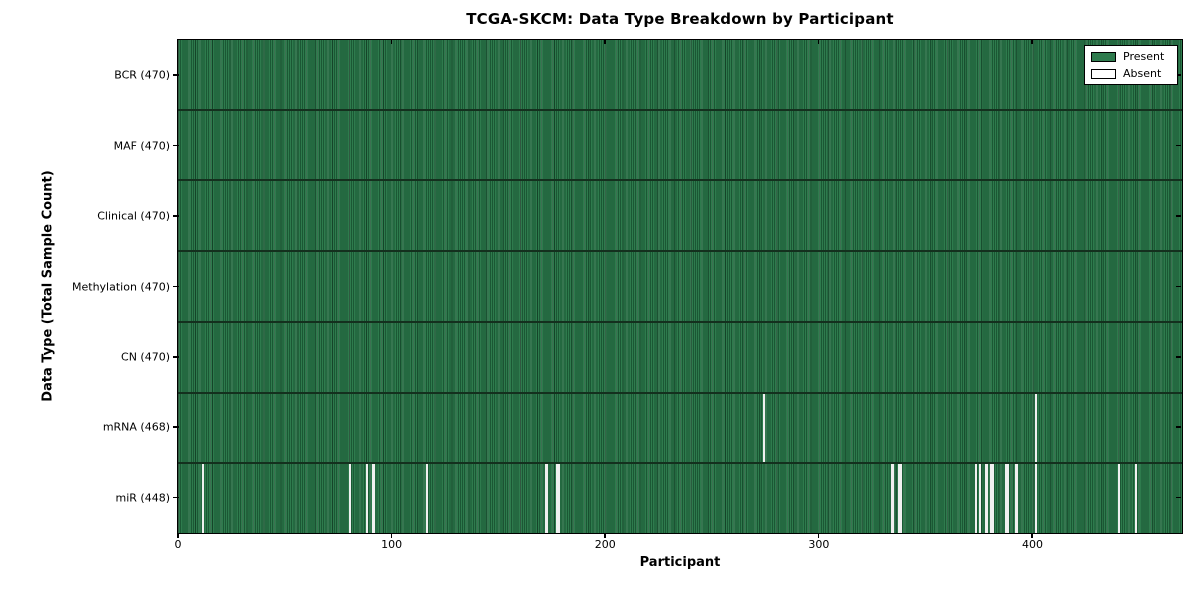 The width and height of the screenshot is (1200, 600). Describe the element at coordinates (1131, 65) in the screenshot. I see `legend: Present Absent` at that location.